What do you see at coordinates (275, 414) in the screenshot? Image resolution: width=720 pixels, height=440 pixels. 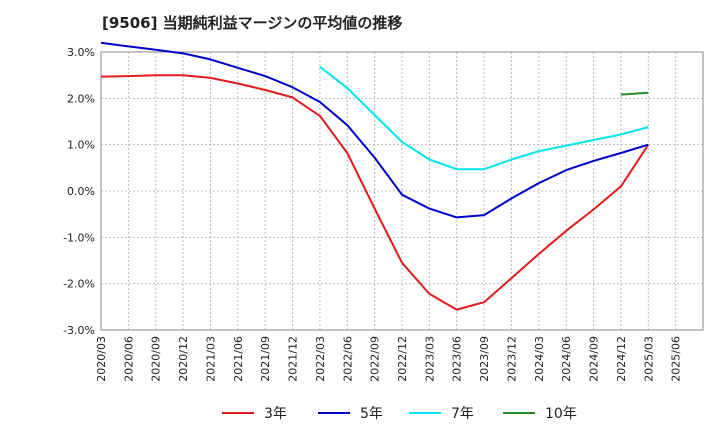 I see `legend-label: 3年` at bounding box center [275, 414].